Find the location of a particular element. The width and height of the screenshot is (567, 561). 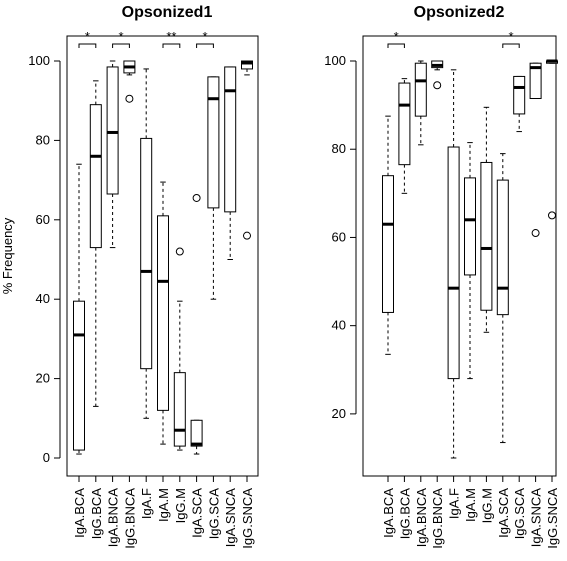

chart-title: Opsonized1 is located at coordinates (167, 12).